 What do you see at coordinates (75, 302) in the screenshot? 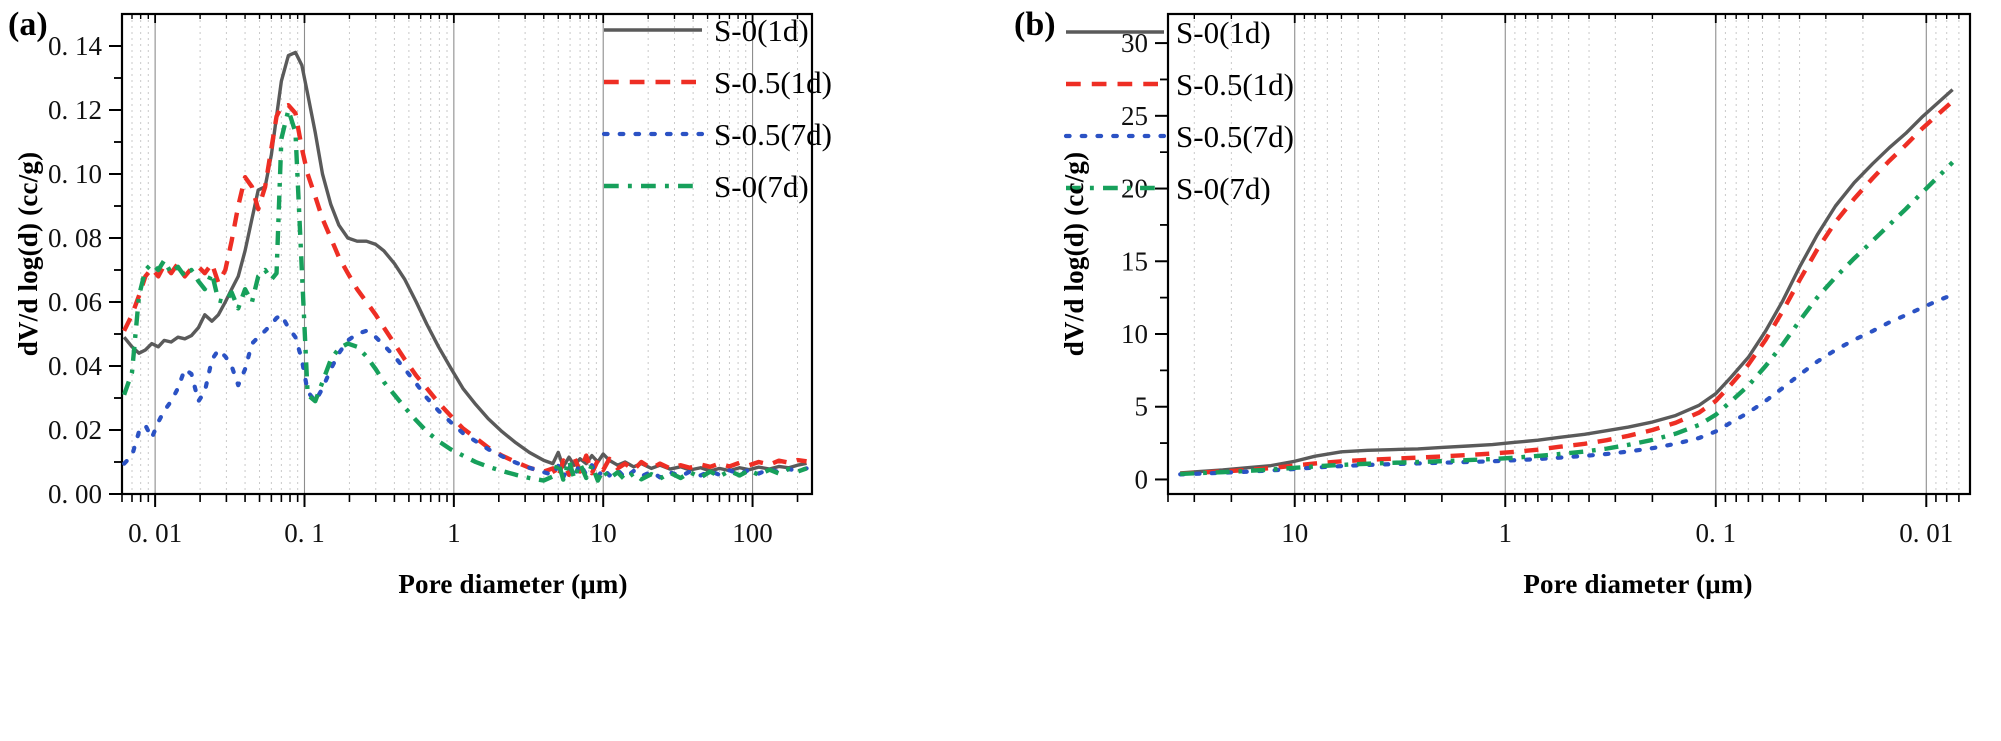
I see `y-tick-label: 0. 06` at bounding box center [75, 302].